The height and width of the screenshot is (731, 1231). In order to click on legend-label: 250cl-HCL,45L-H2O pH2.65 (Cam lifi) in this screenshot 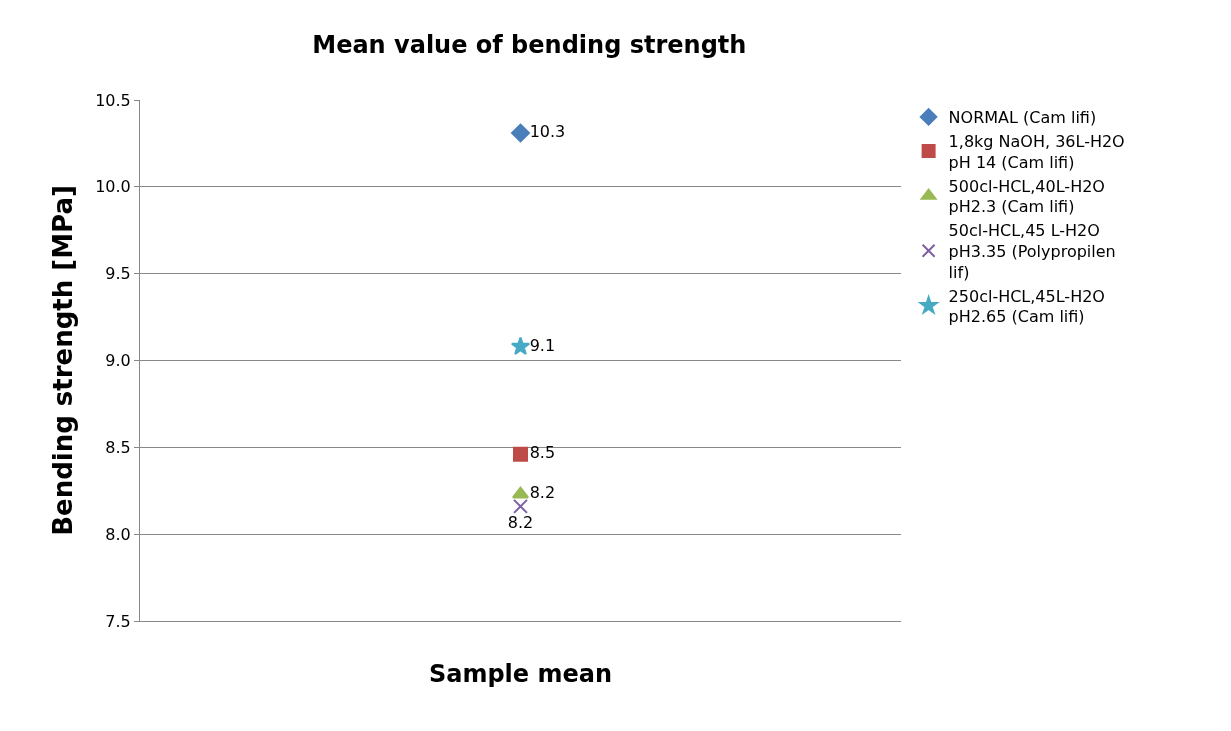, I will do `click(1026, 306)`.